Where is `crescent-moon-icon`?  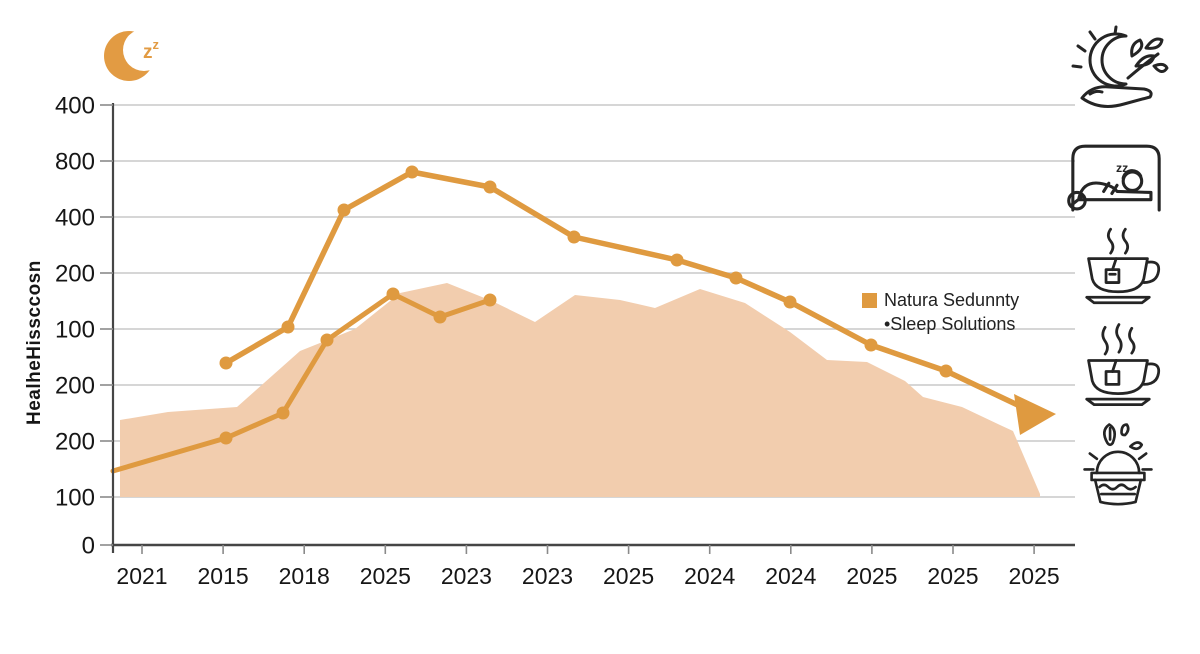 crescent-moon-icon is located at coordinates (134, 55).